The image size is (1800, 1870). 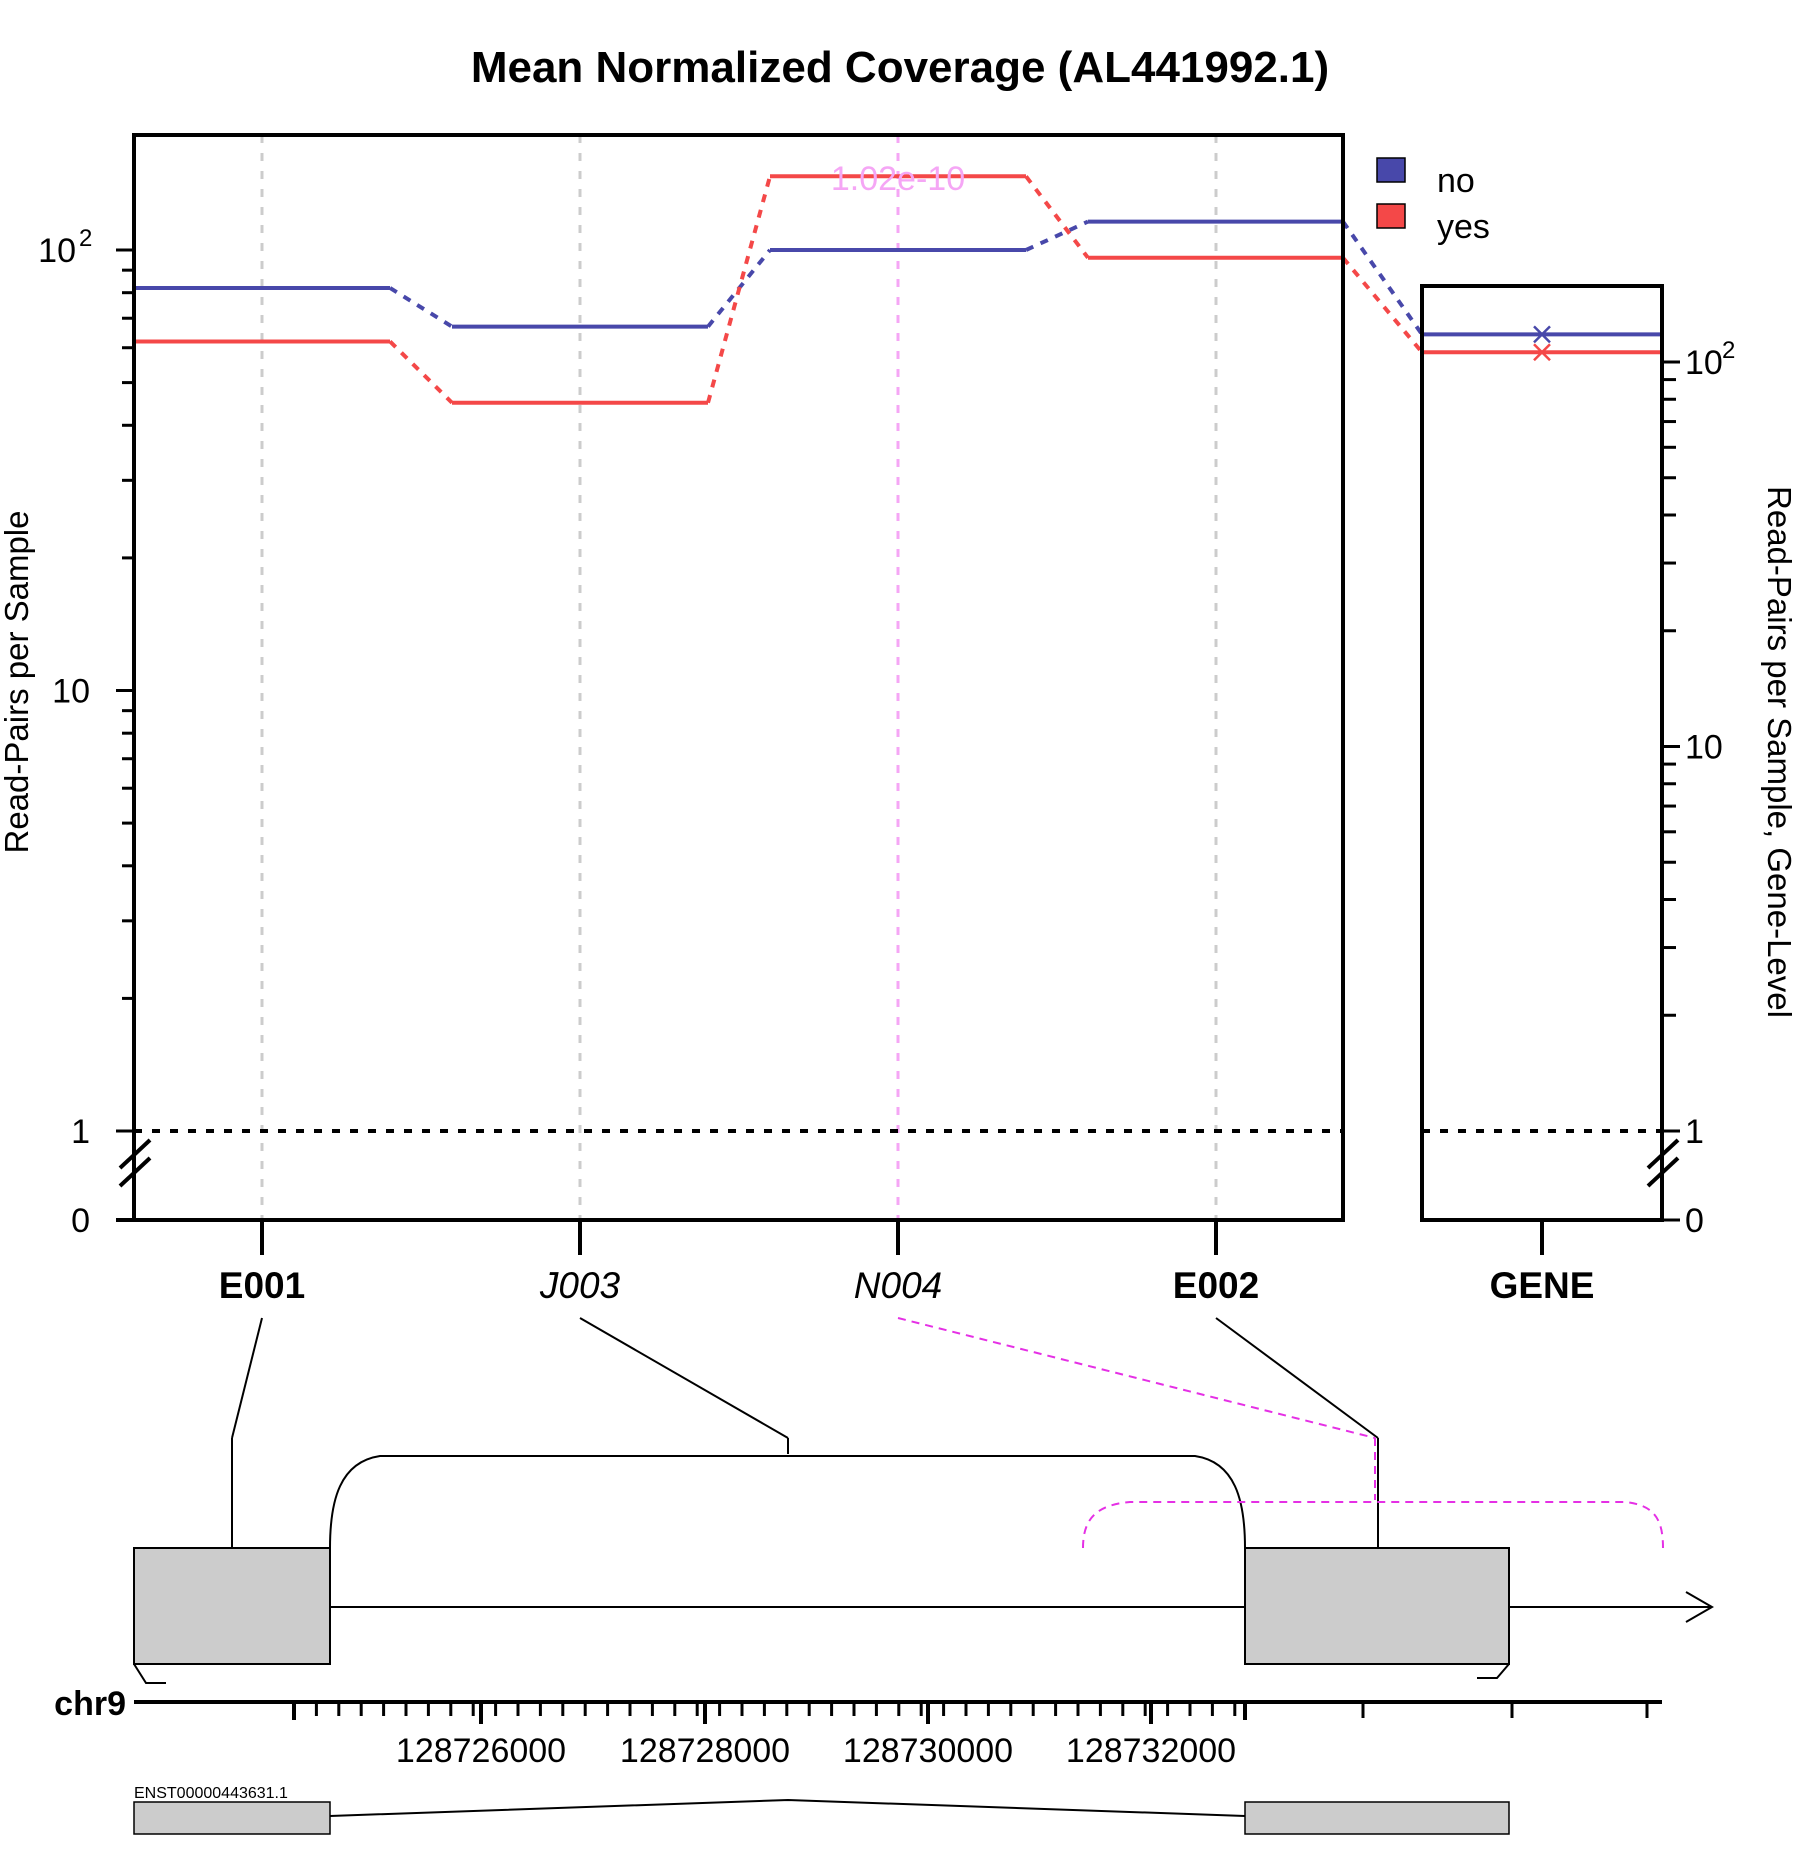 I want to click on gene-label: GENE, so click(x=1542, y=1285).